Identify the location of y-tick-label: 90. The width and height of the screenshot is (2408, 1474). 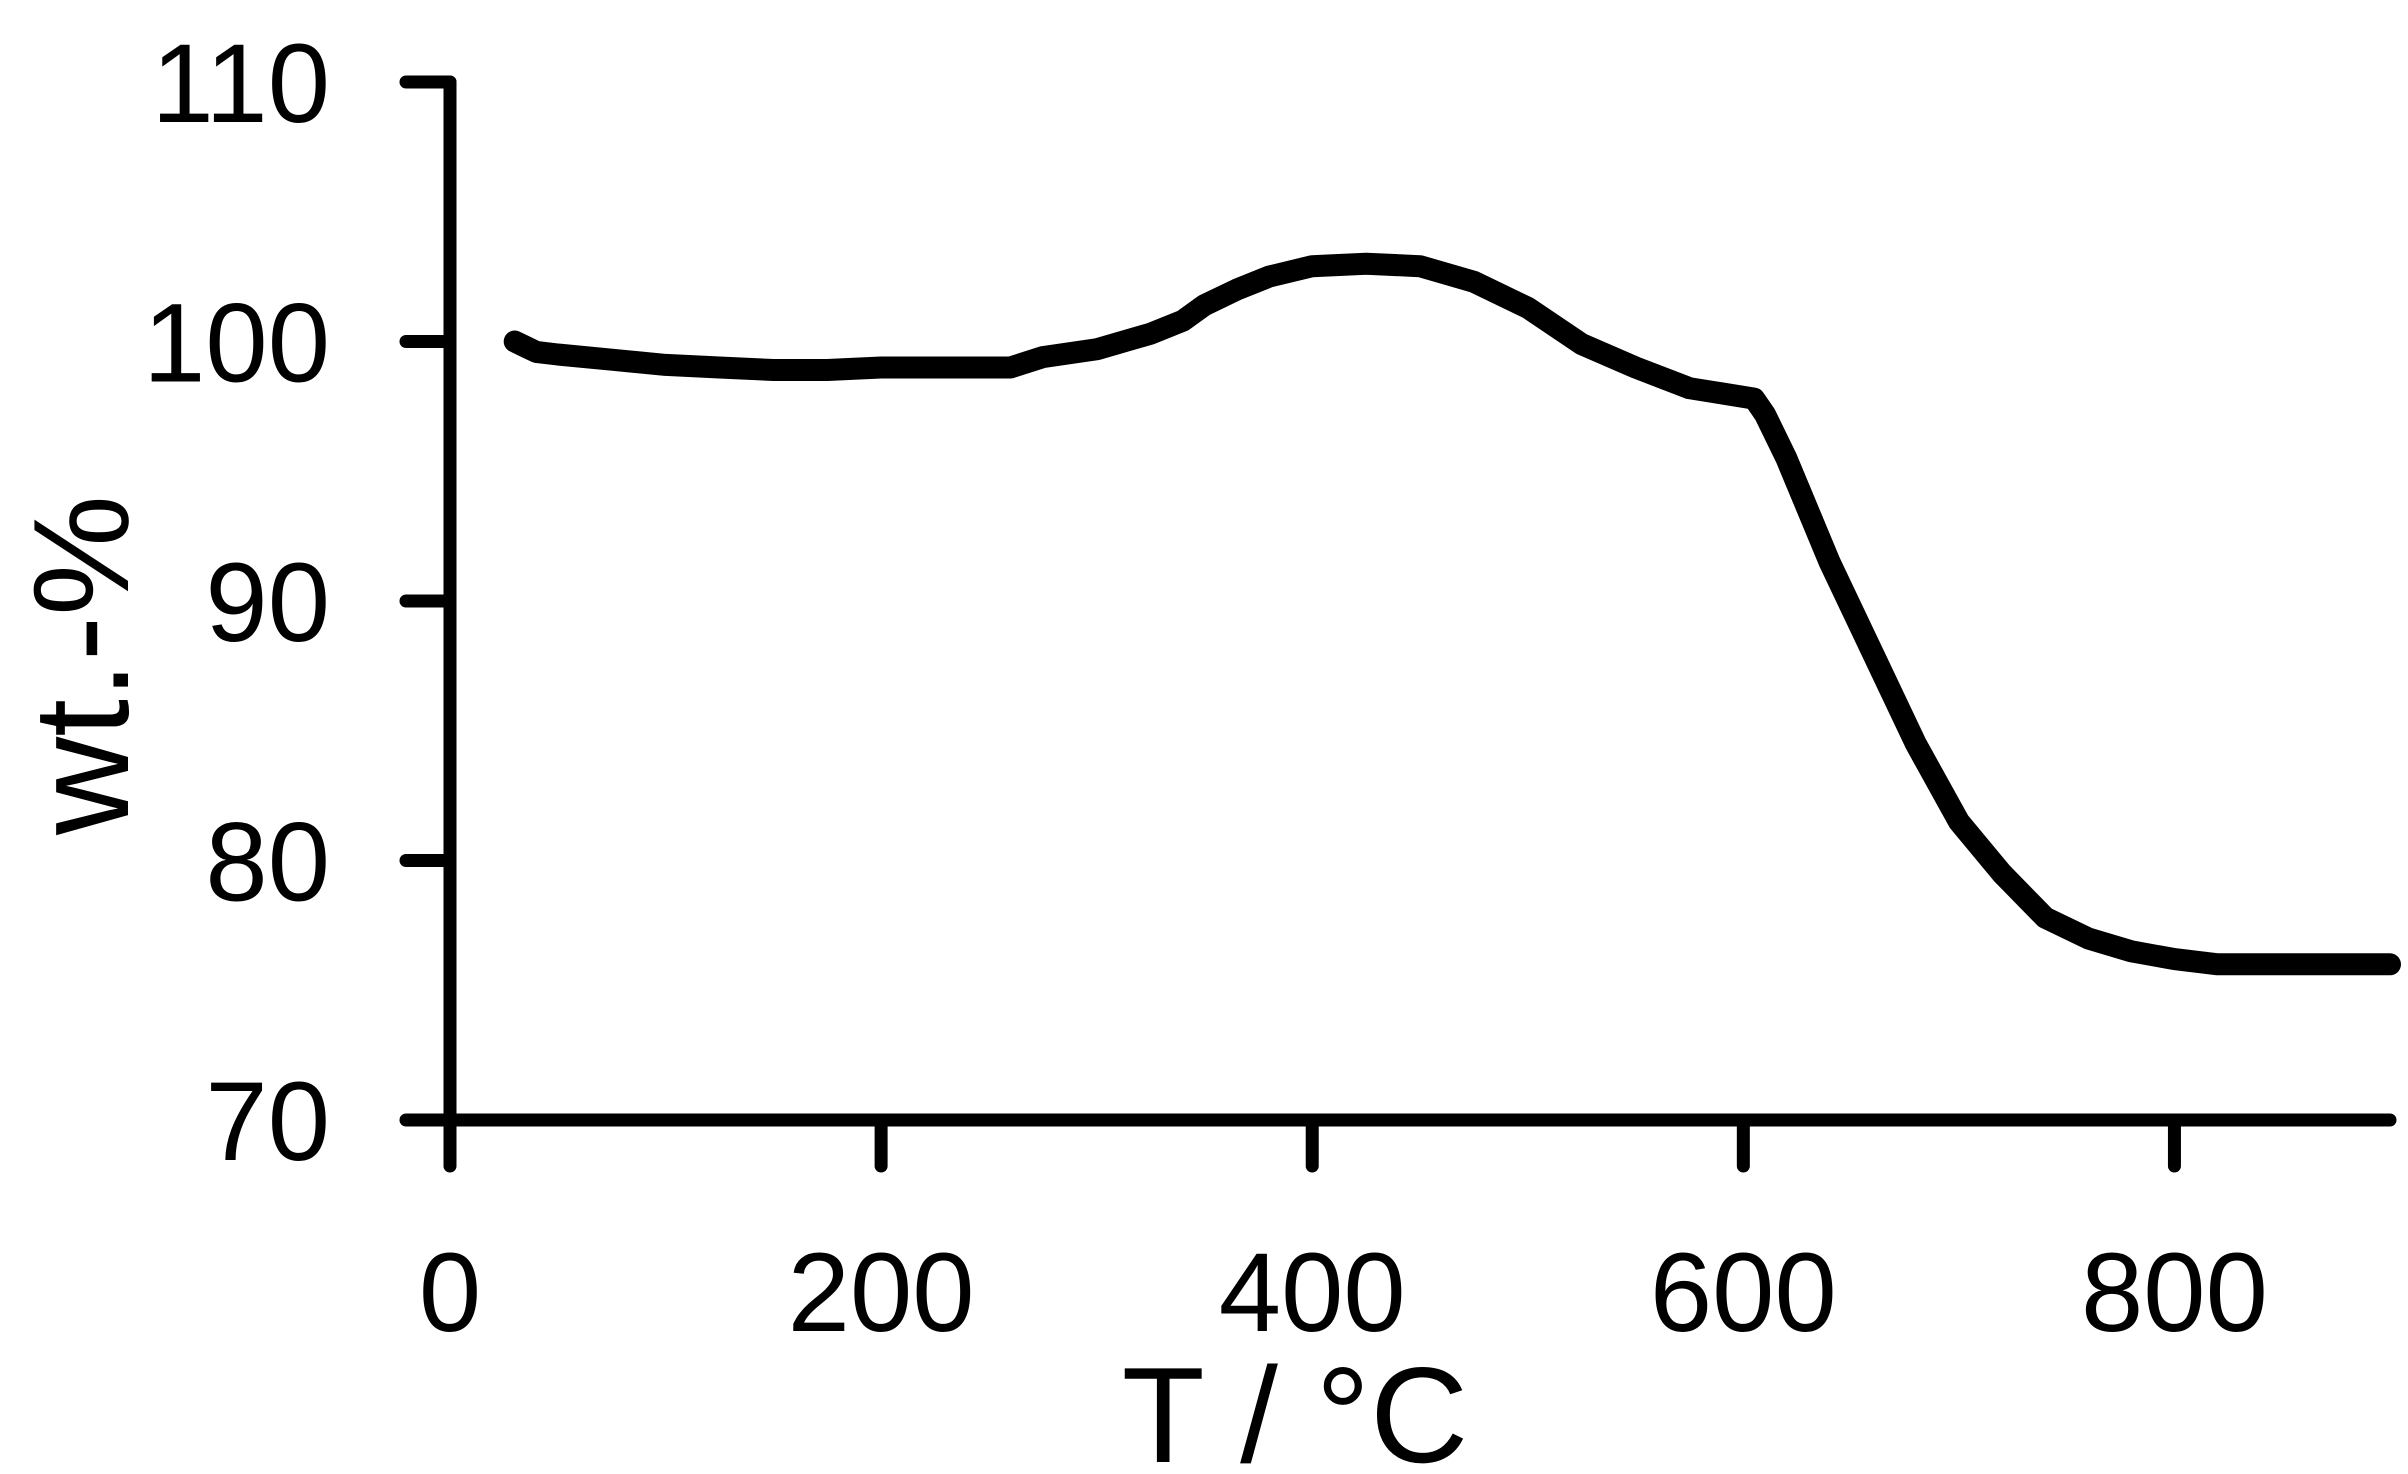
(267, 602).